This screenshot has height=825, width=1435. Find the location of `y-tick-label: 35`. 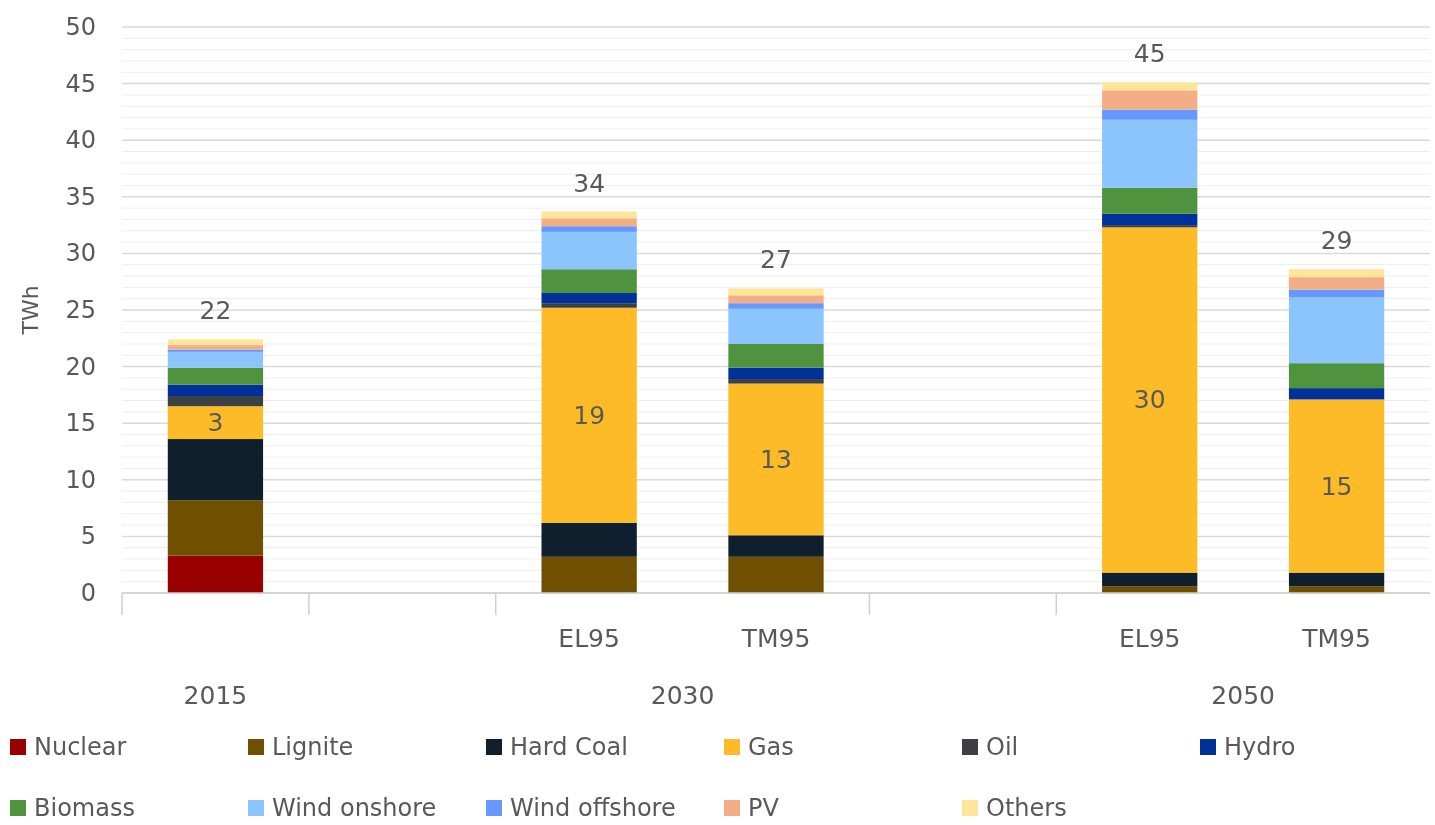

y-tick-label: 35 is located at coordinates (80, 196).